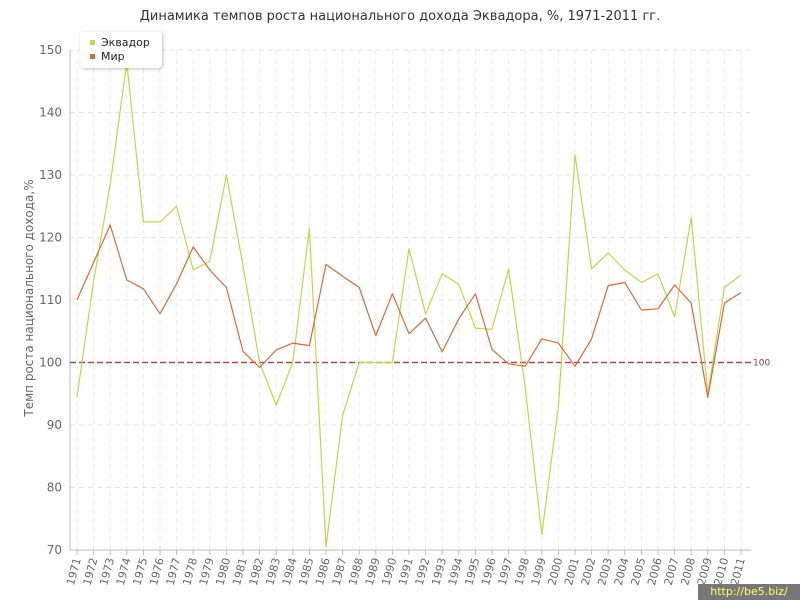 This screenshot has width=800, height=600. Describe the element at coordinates (50, 175) in the screenshot. I see `y-tick-label: 130` at that location.